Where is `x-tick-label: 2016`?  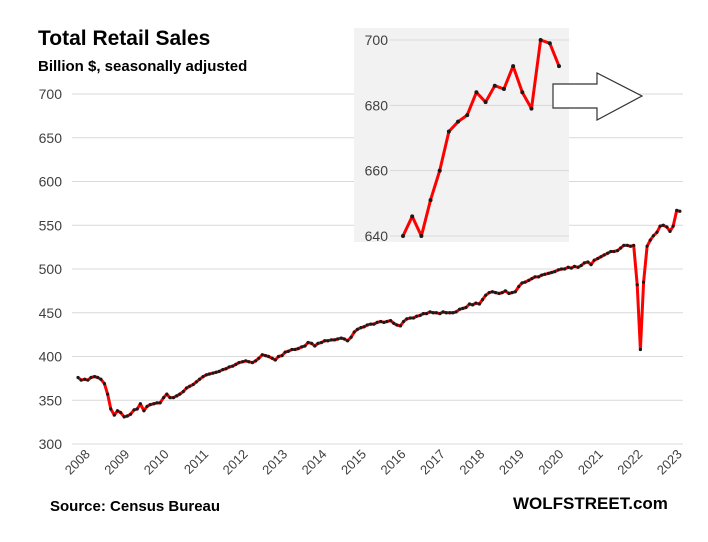 x-tick-label: 2016 is located at coordinates (393, 461).